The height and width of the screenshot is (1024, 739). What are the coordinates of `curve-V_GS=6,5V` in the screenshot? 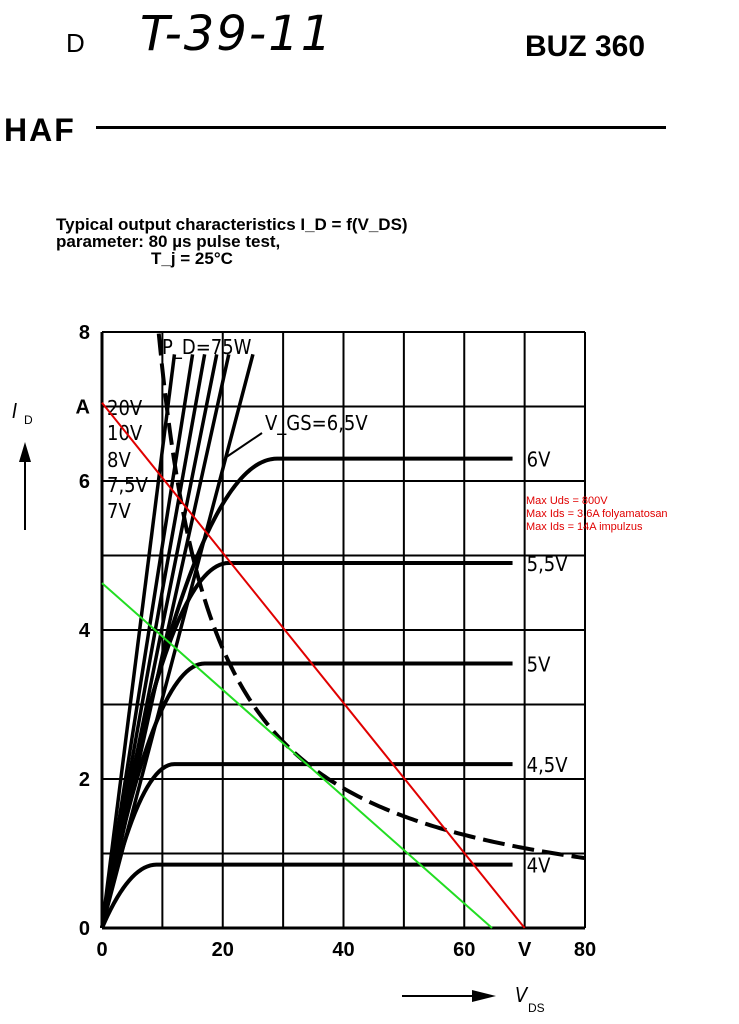 It's located at (177, 641).